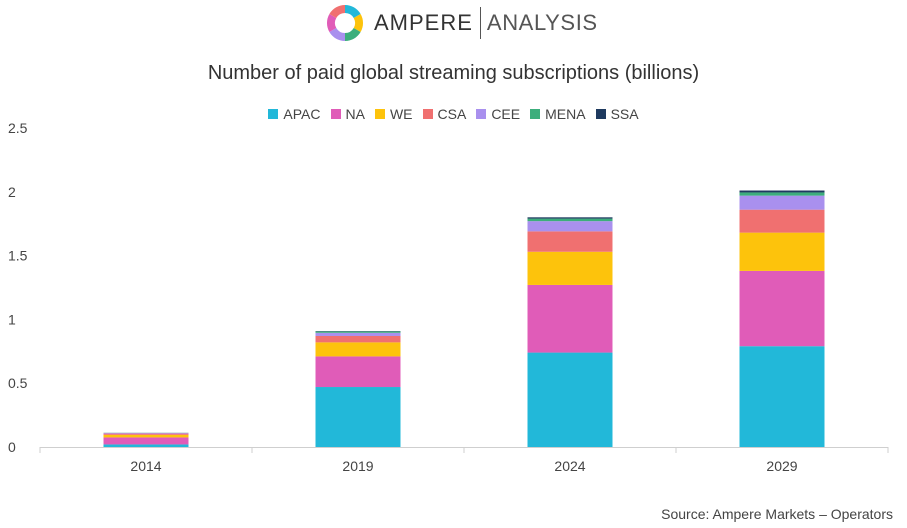  Describe the element at coordinates (506, 114) in the screenshot. I see `legend-label: CEE` at that location.